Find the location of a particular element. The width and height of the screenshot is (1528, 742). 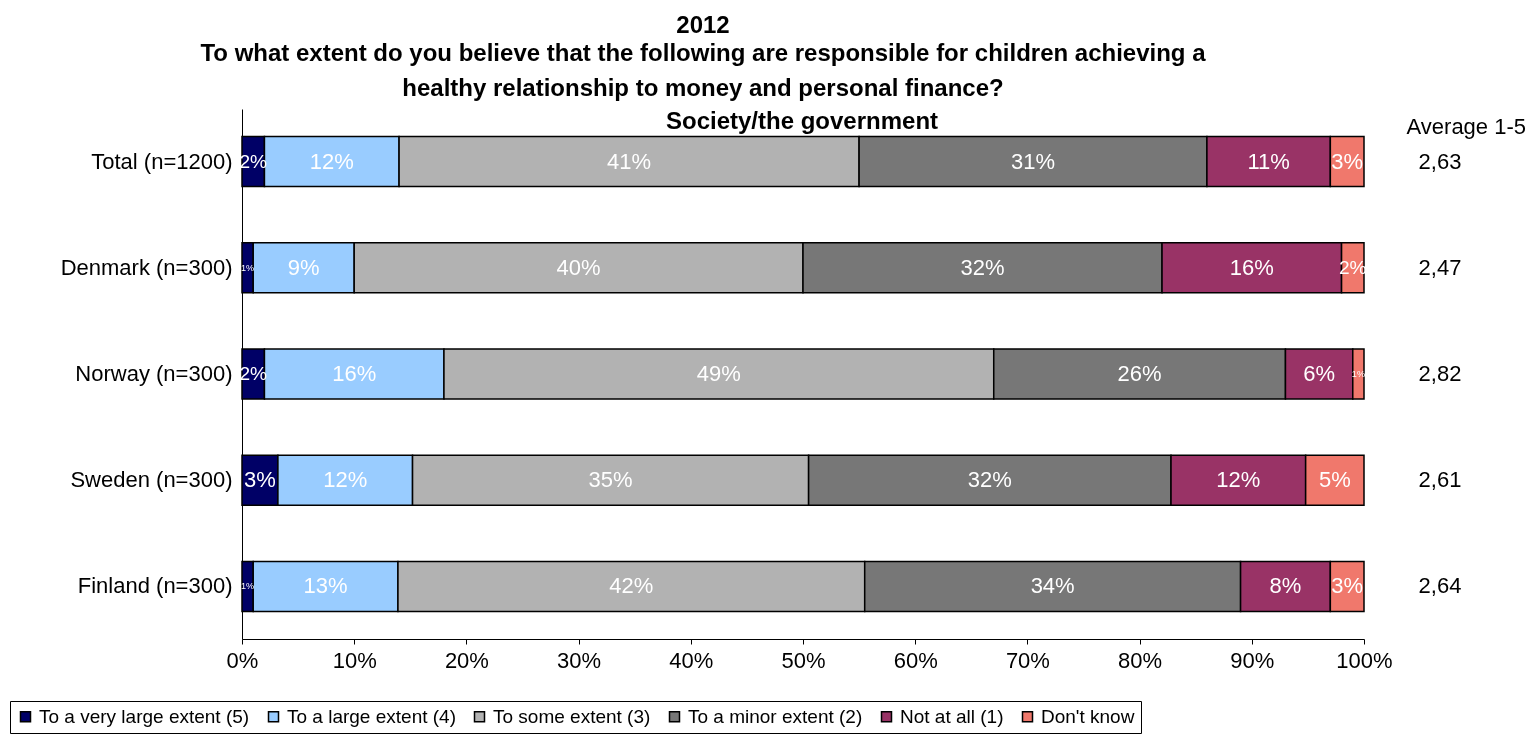

x-tick-label: 50% is located at coordinates (803, 660).